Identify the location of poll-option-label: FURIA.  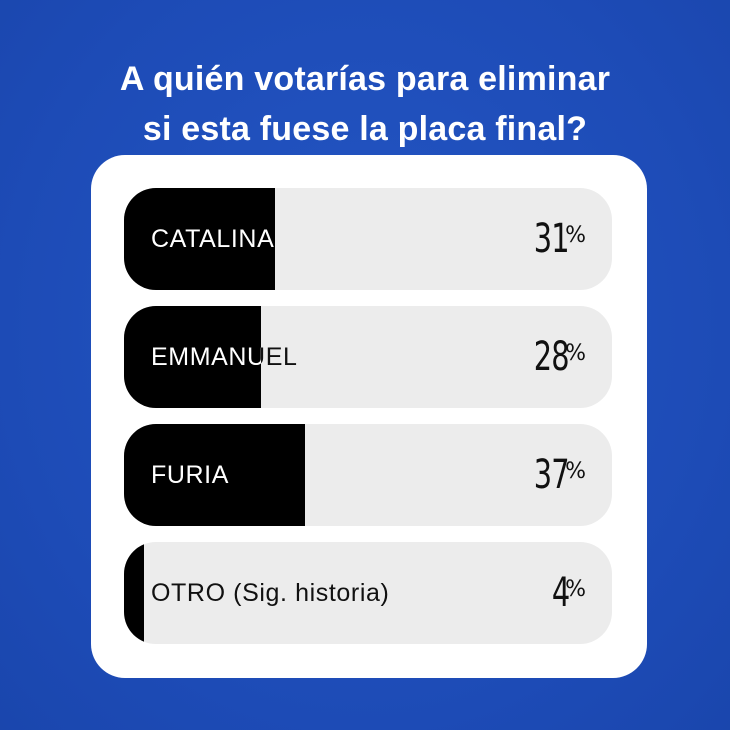
(190, 475).